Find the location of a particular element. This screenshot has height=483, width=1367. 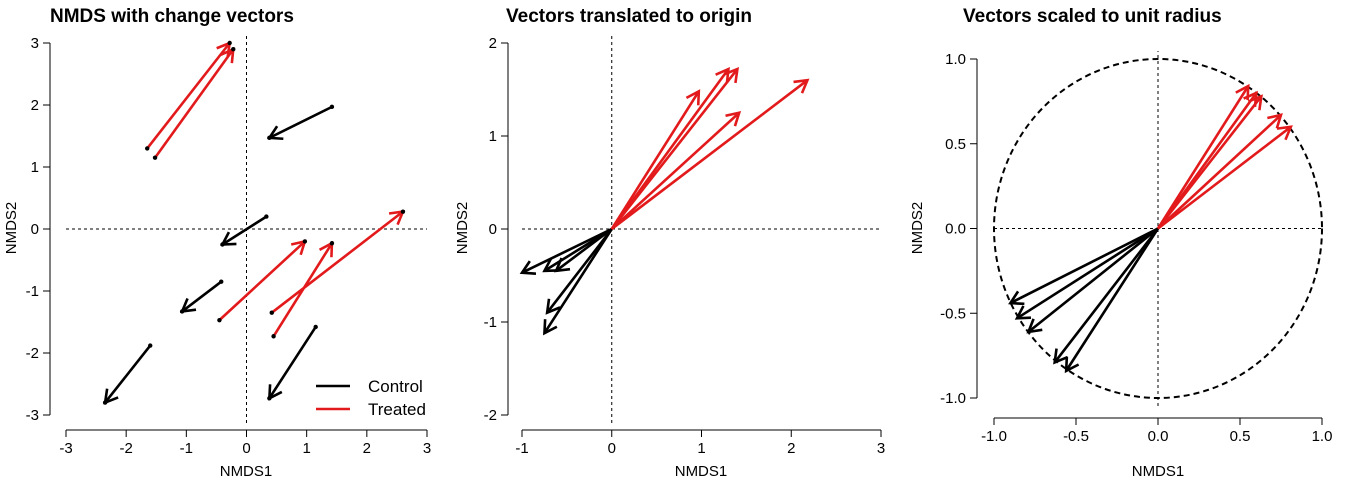

series-control is located at coordinates (1084, 300).